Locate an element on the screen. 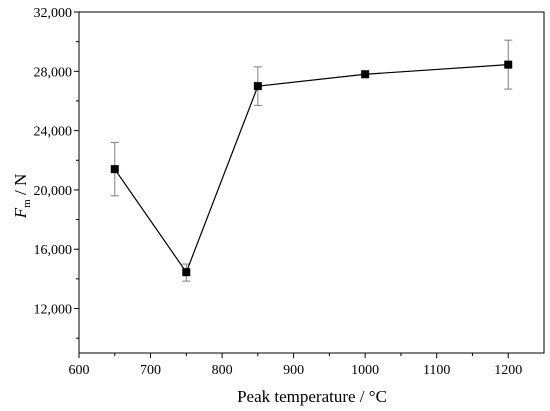 Image resolution: width=550 pixels, height=411 pixels. x-tick-label: 800 is located at coordinates (222, 370).